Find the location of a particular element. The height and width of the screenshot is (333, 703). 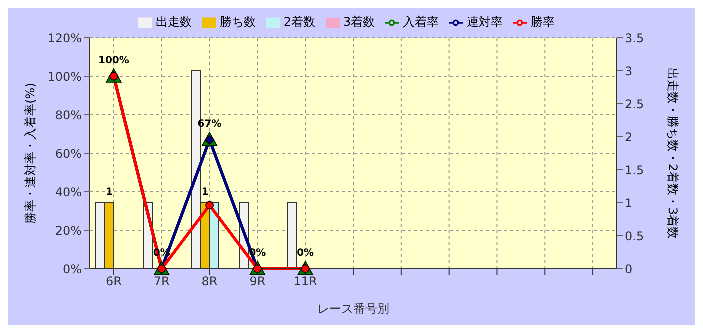

x-tick-label: 11R is located at coordinates (306, 281).